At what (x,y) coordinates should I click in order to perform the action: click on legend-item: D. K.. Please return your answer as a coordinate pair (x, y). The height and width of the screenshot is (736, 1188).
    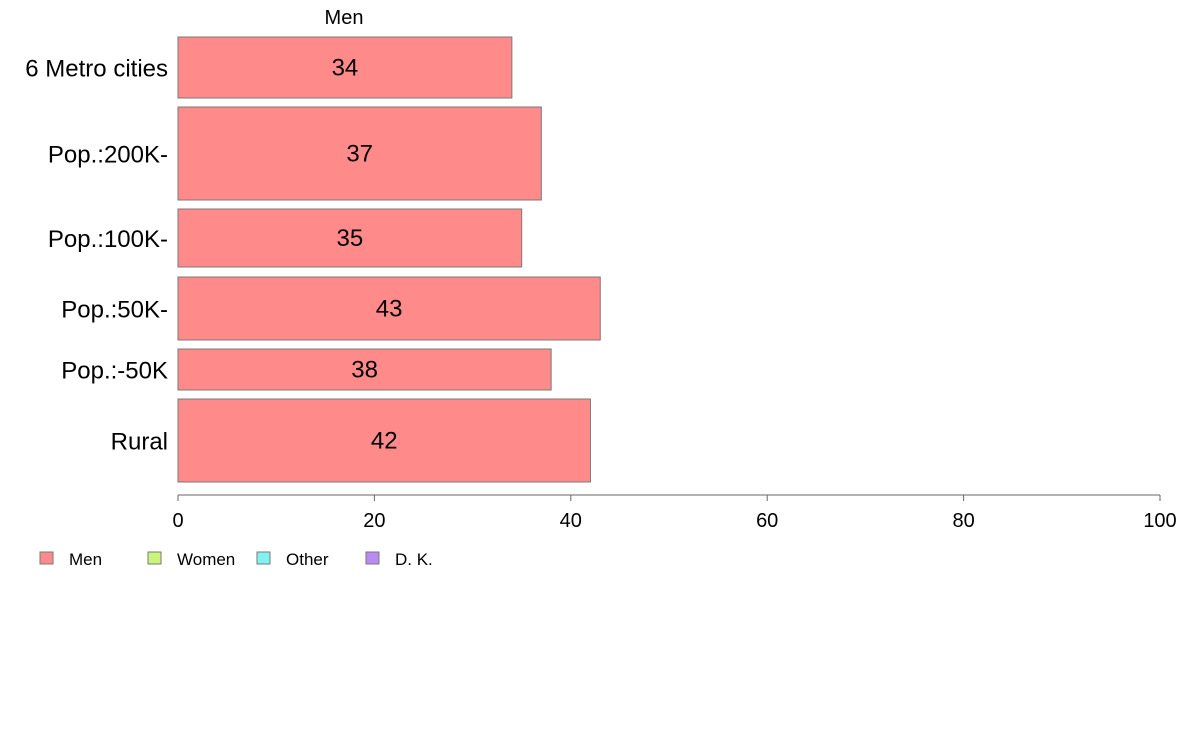
    Looking at the image, I should click on (399, 559).